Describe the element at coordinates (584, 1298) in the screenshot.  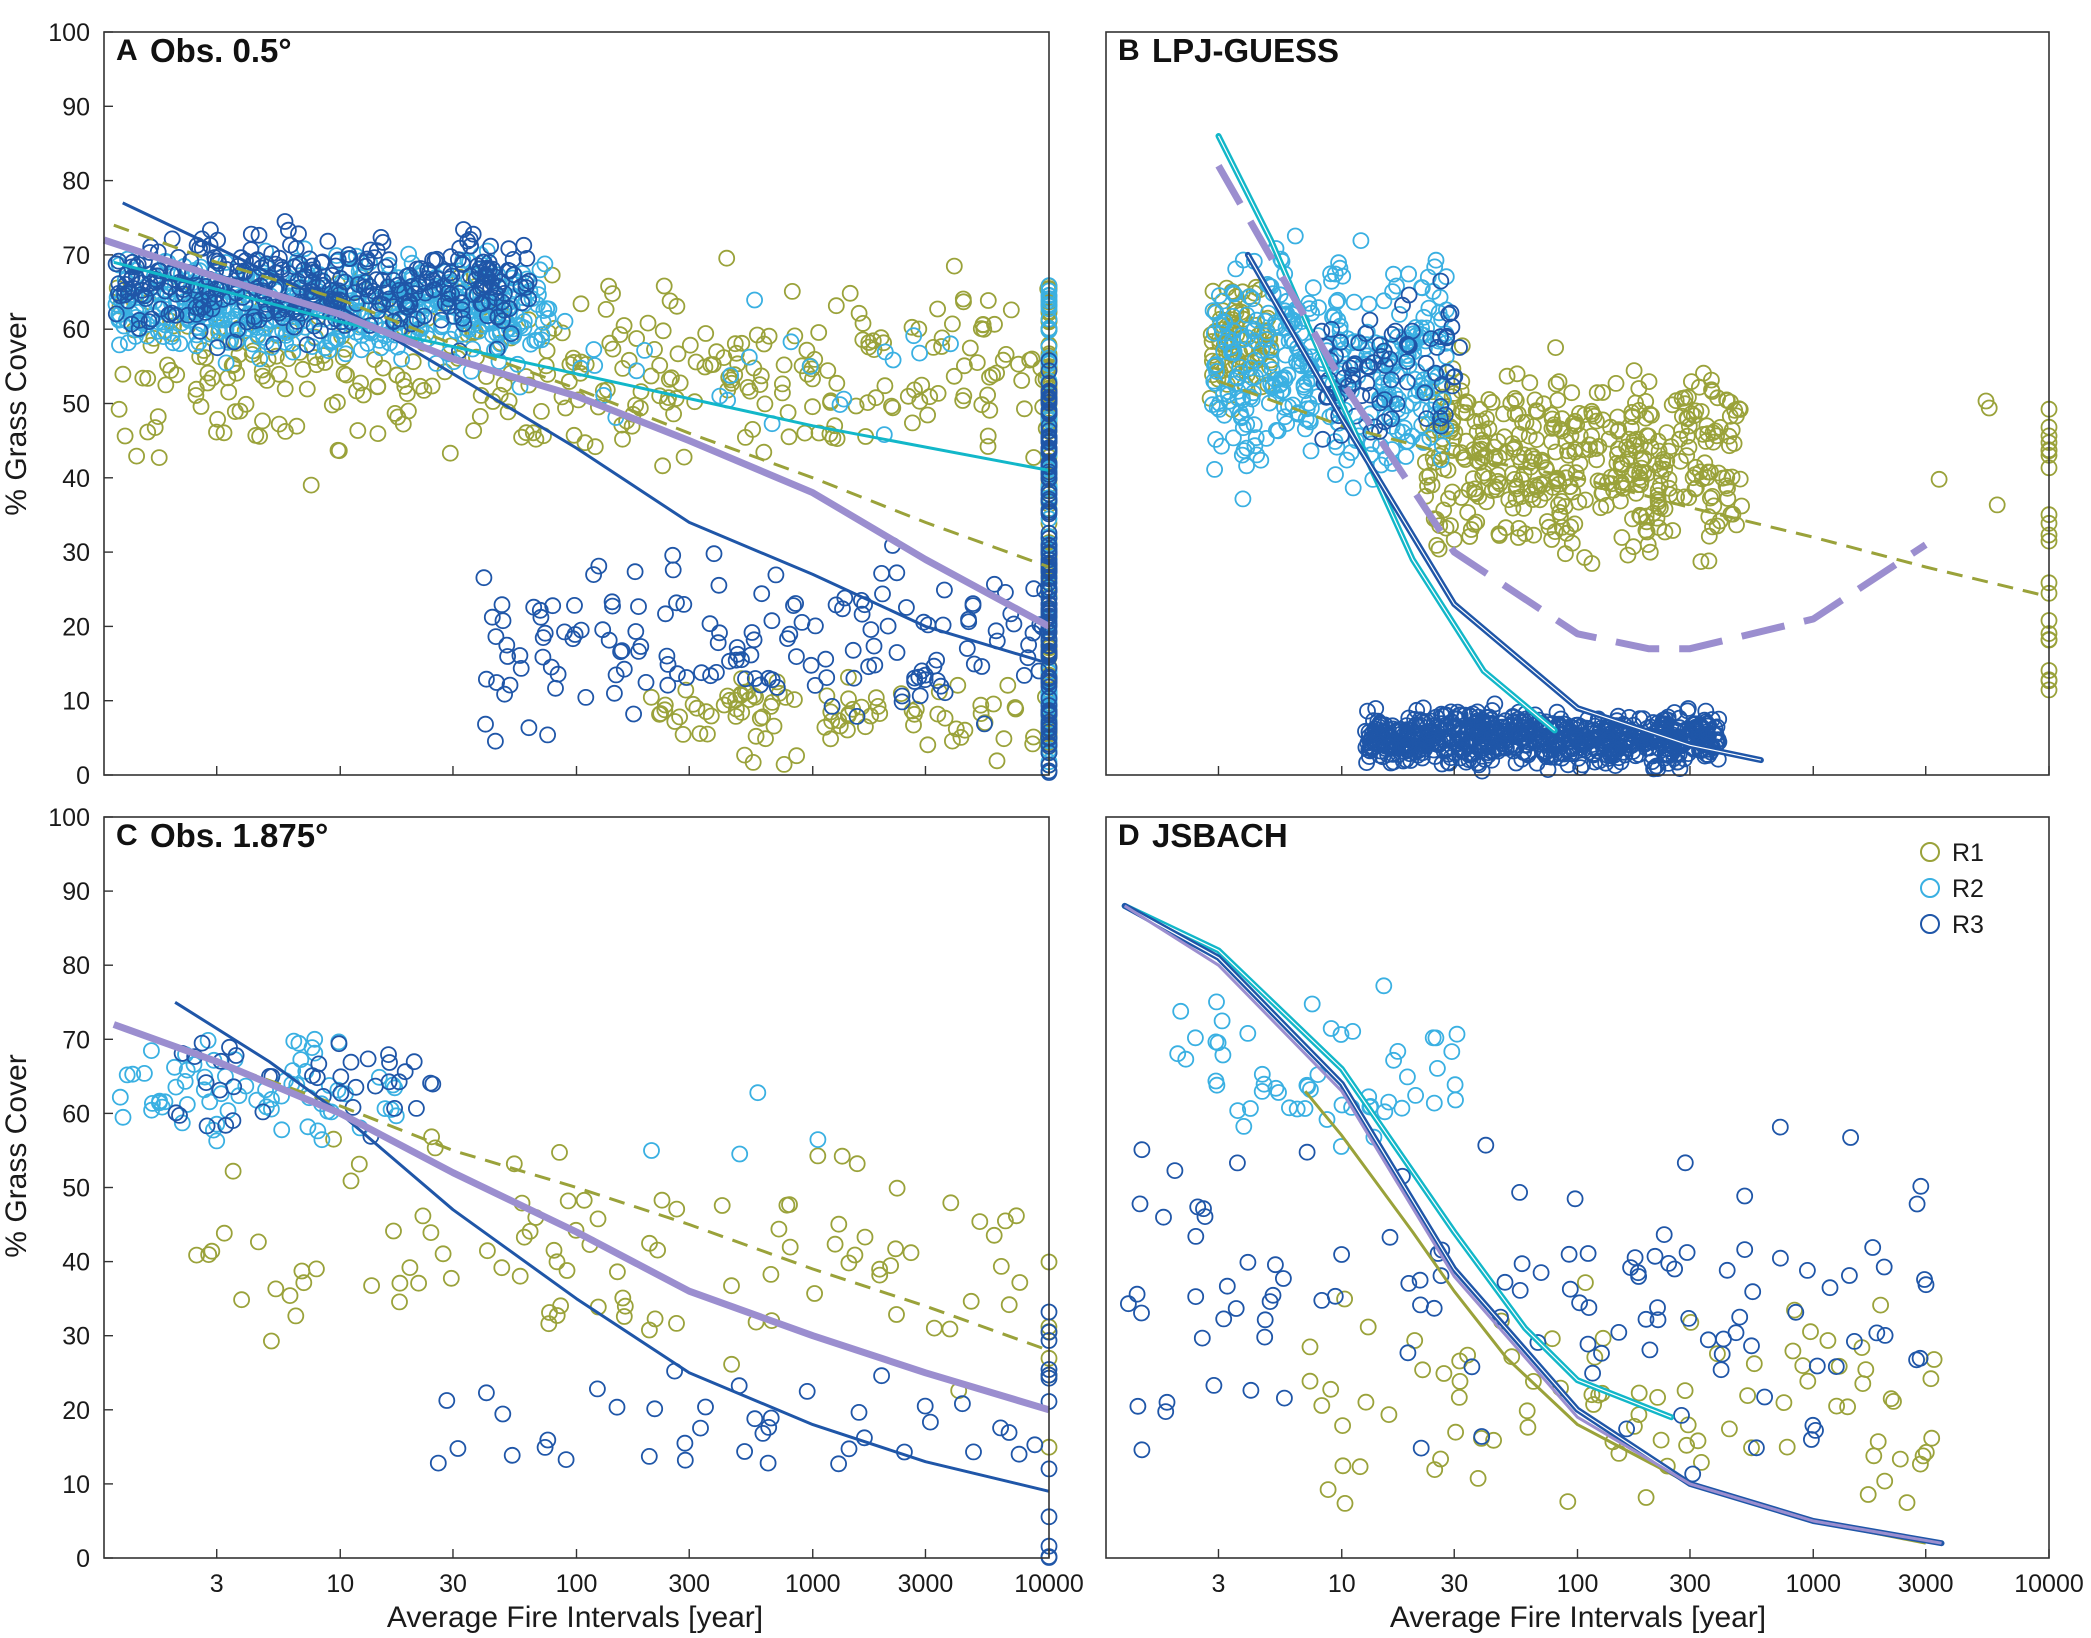
I see `points-panel-c` at that location.